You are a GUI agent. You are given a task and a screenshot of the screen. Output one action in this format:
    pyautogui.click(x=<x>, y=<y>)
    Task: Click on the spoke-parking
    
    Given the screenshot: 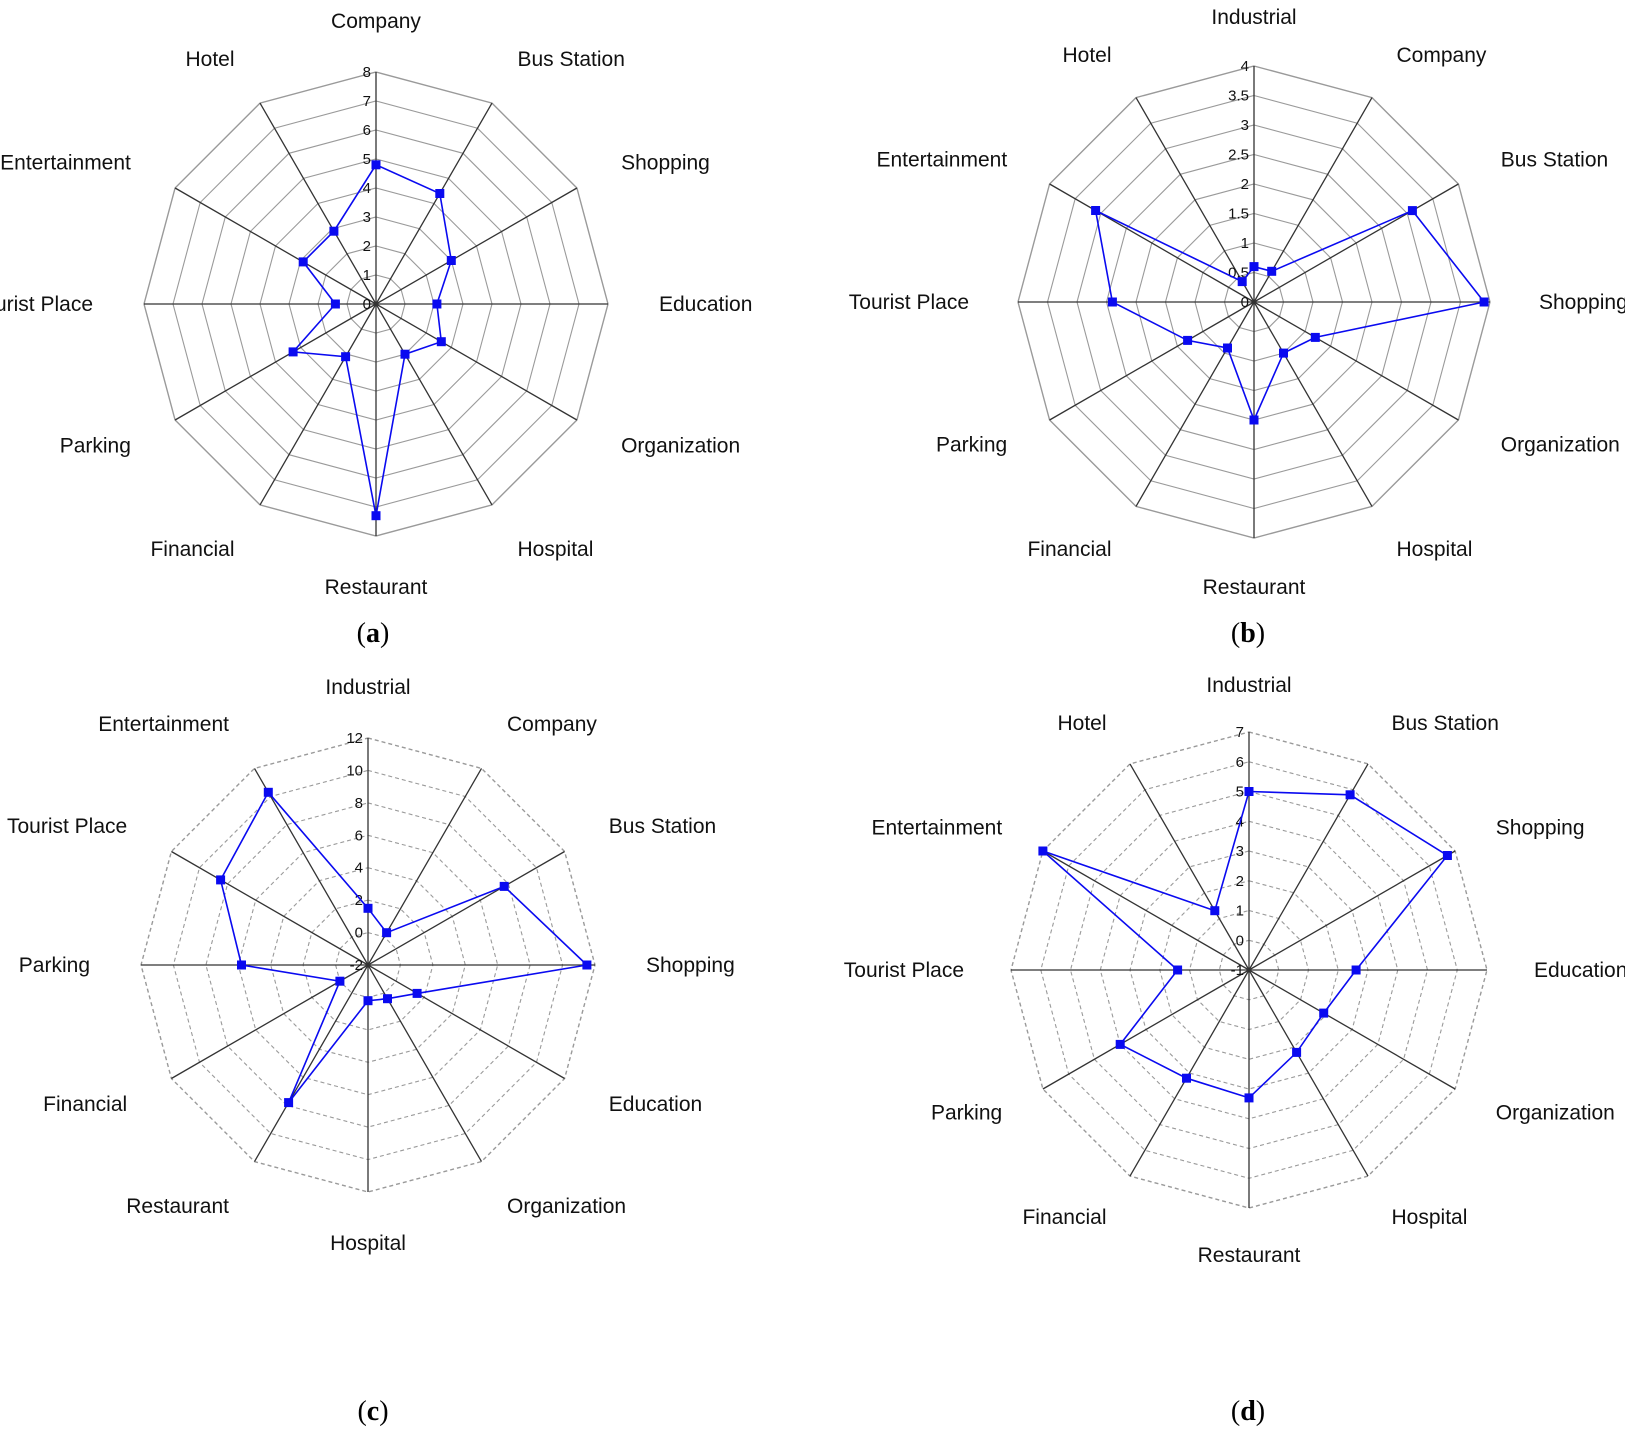 What is the action you would take?
    pyautogui.click(x=275, y=362)
    